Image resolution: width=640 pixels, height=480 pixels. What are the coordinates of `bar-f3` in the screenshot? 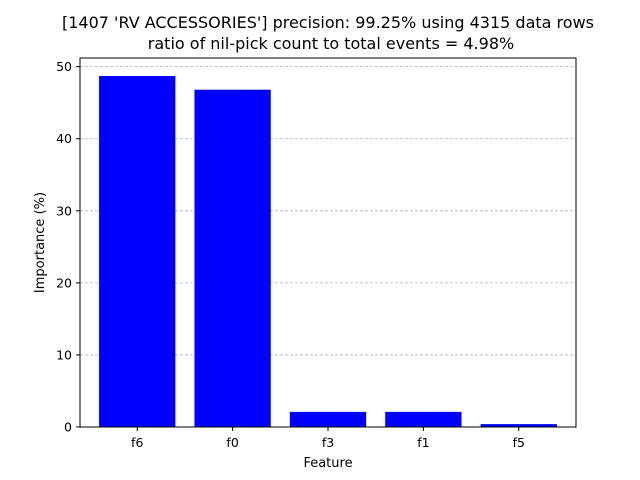 It's located at (328, 419).